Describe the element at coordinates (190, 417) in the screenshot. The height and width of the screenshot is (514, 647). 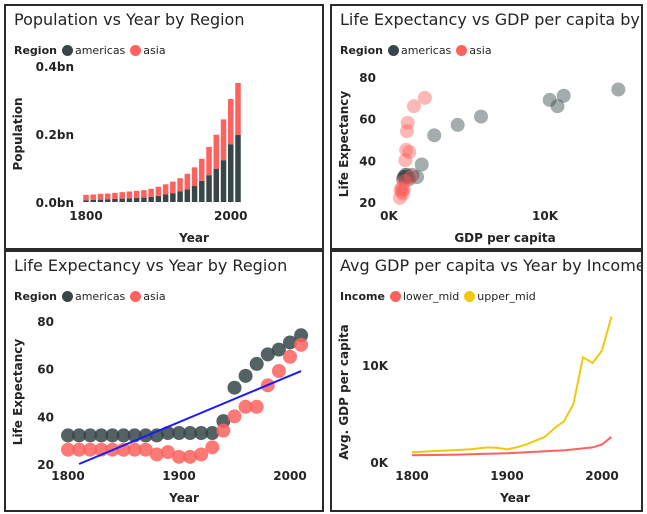
I see `trend-line` at that location.